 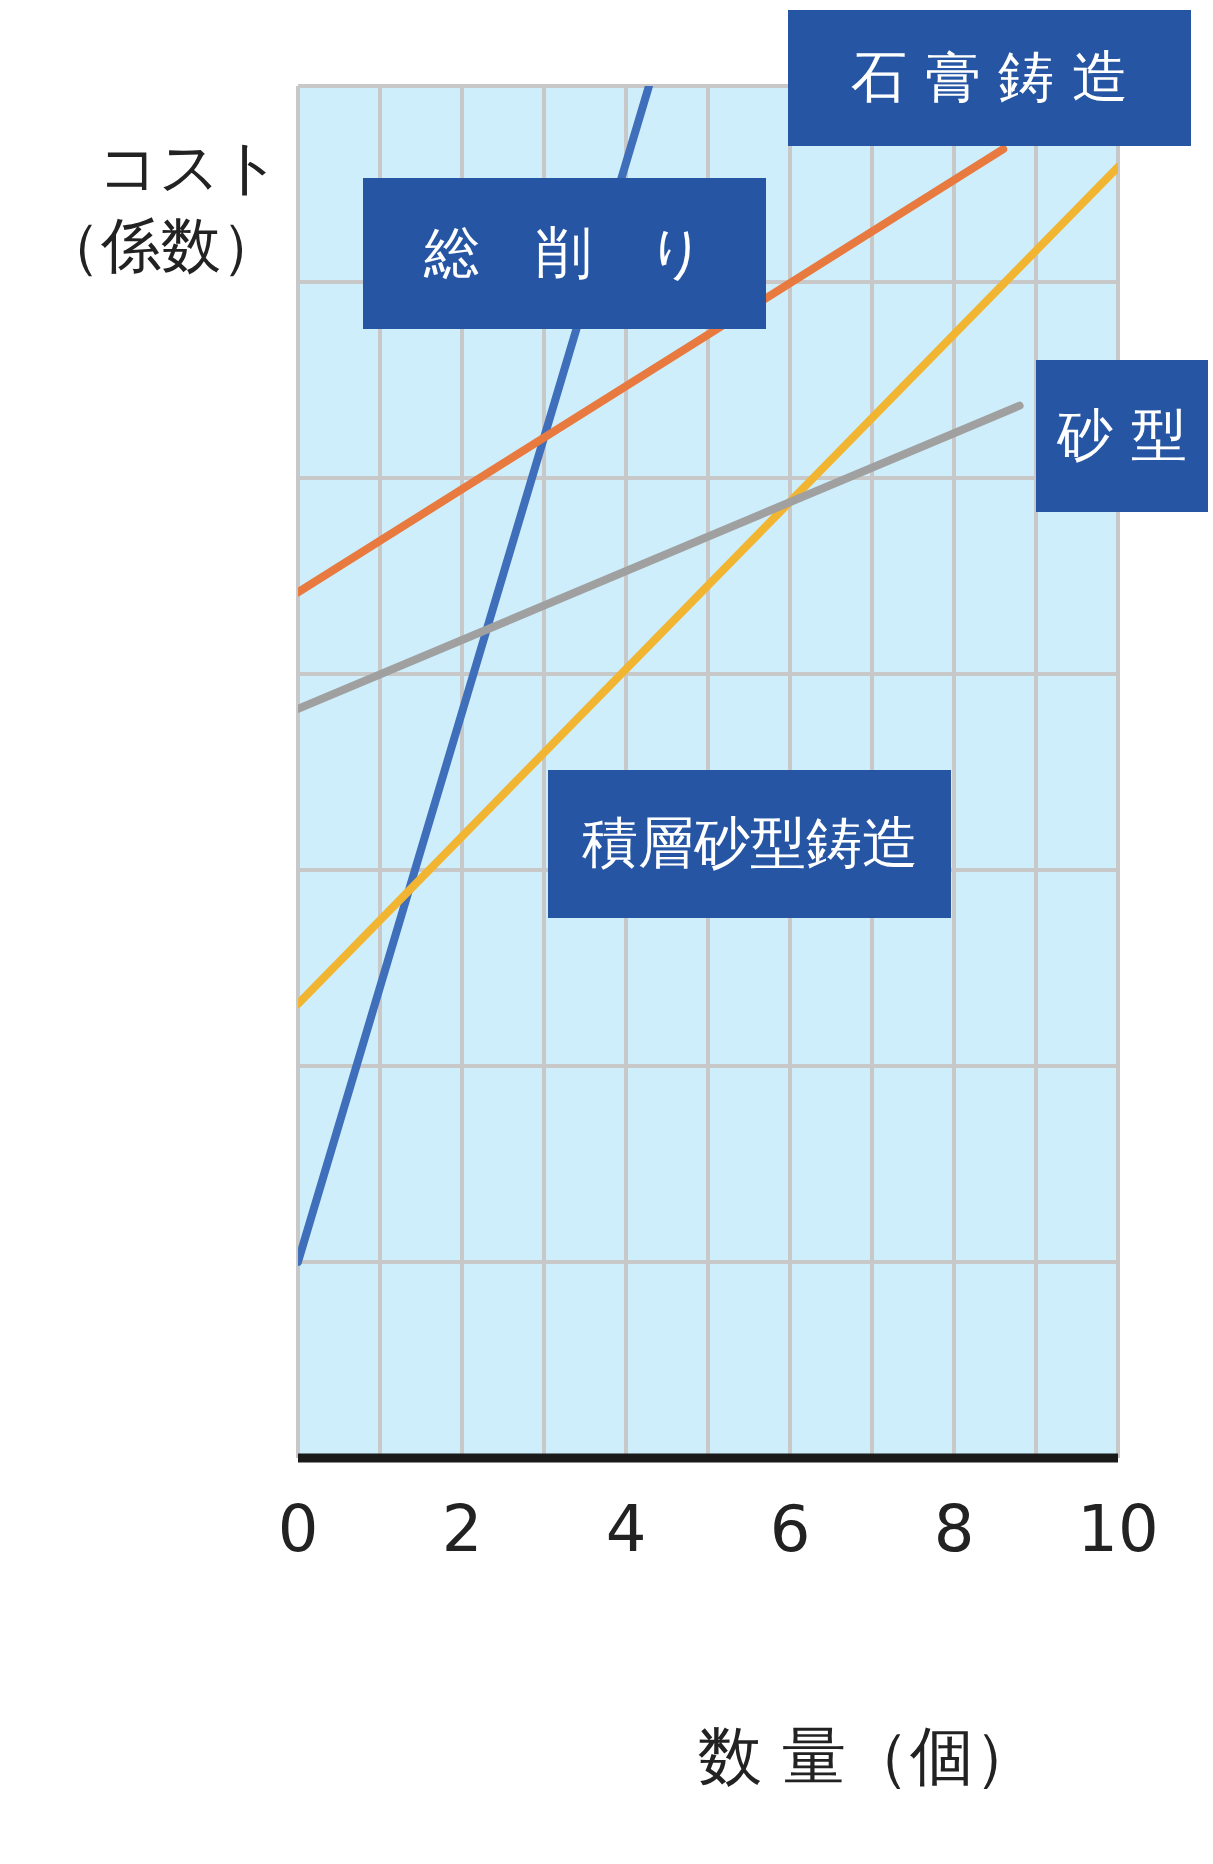 I want to click on series-label: 砂 型, so click(x=1122, y=436).